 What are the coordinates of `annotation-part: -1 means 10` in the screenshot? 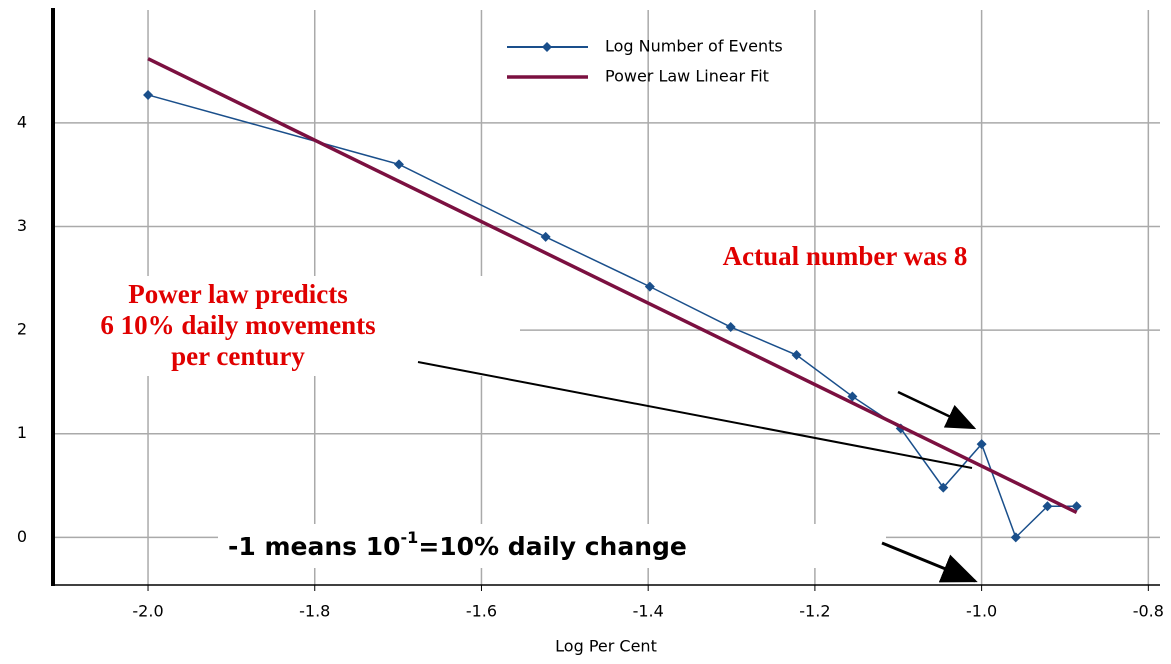 It's located at (314, 546).